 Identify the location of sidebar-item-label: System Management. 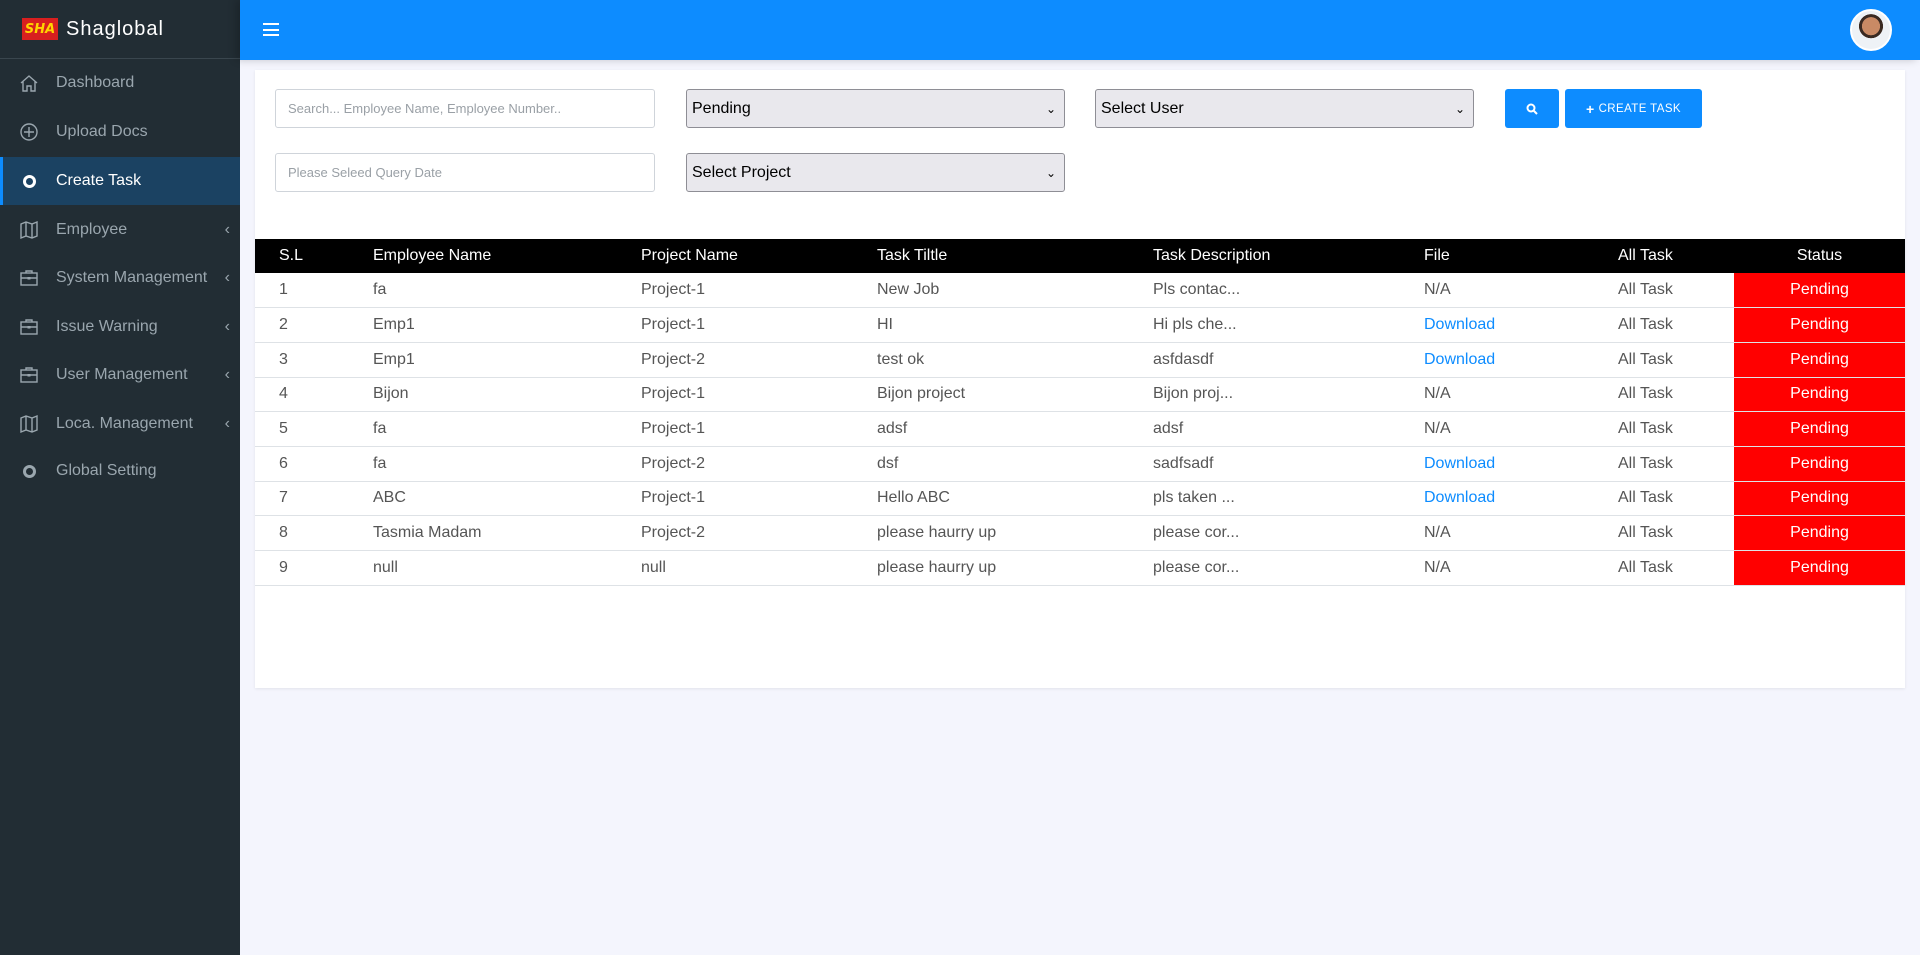
(132, 277).